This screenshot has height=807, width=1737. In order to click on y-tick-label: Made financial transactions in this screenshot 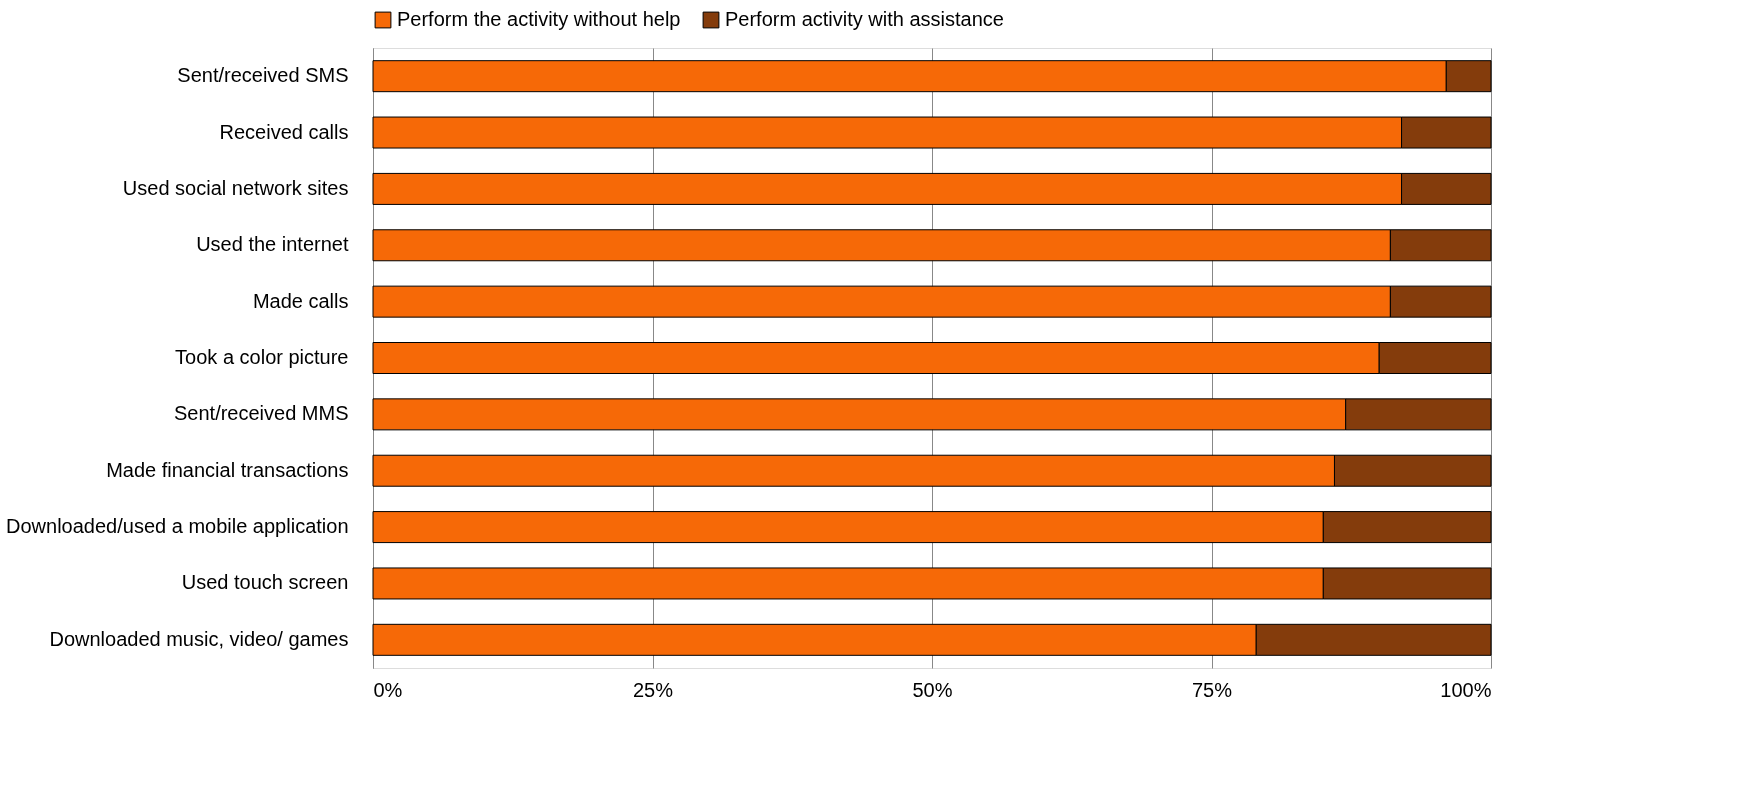, I will do `click(227, 469)`.